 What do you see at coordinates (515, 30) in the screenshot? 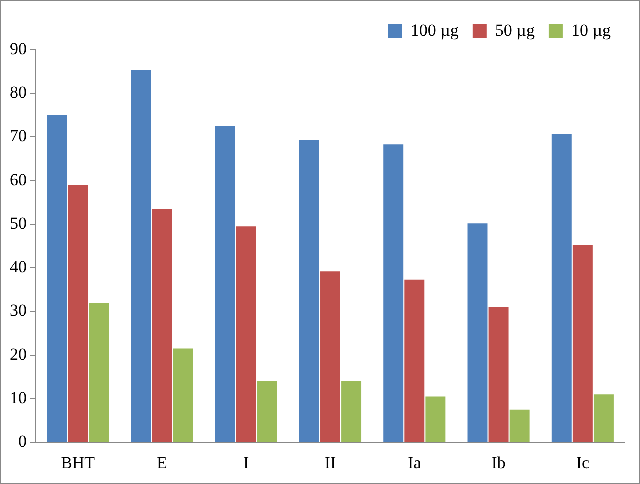
I see `legend-label: 50 µg` at bounding box center [515, 30].